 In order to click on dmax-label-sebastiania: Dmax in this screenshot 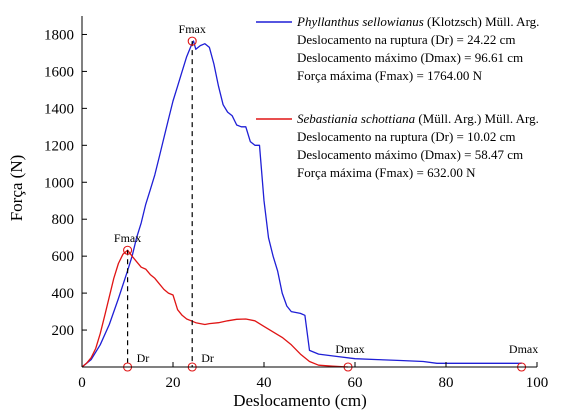, I will do `click(349, 349)`.